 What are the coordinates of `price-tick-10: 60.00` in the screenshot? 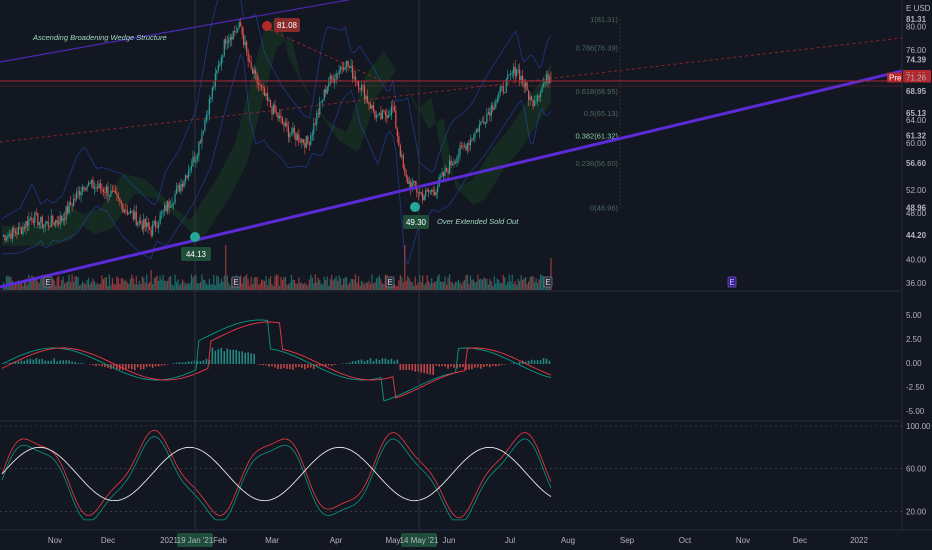 It's located at (916, 143).